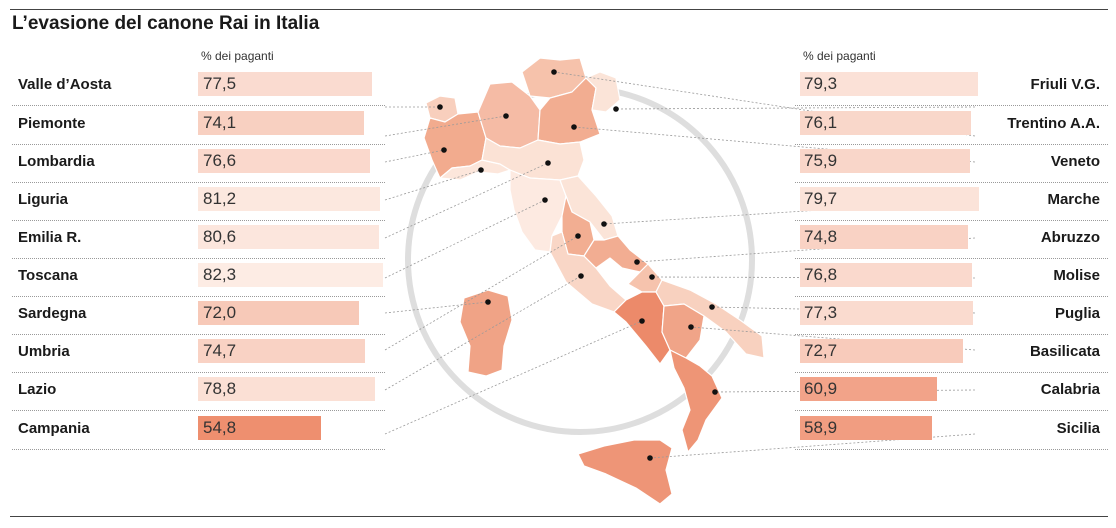 The image size is (1116, 528). Describe the element at coordinates (1070, 237) in the screenshot. I see `region-label: Abruzzo` at that location.